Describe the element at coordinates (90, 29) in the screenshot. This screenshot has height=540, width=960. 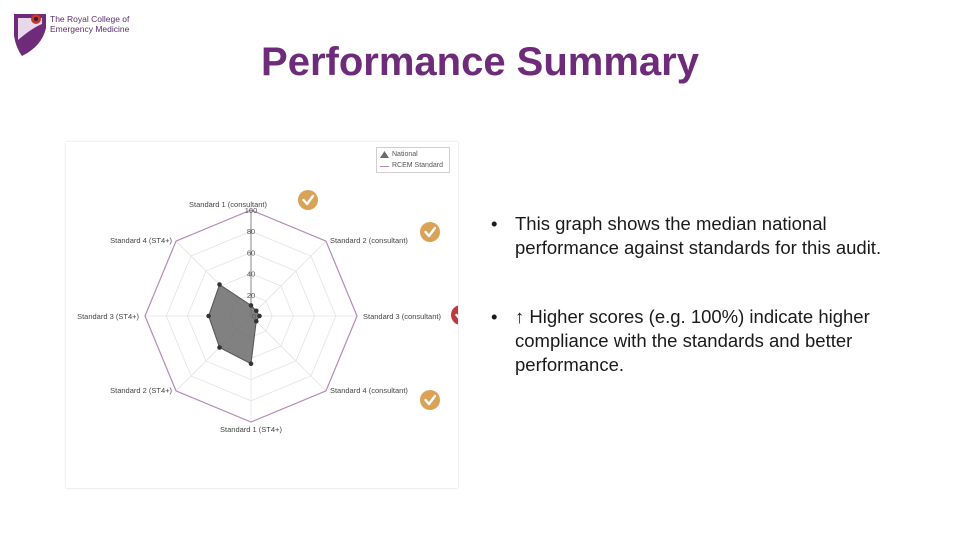
I see `logo-line-2: Emergency Medicine` at that location.